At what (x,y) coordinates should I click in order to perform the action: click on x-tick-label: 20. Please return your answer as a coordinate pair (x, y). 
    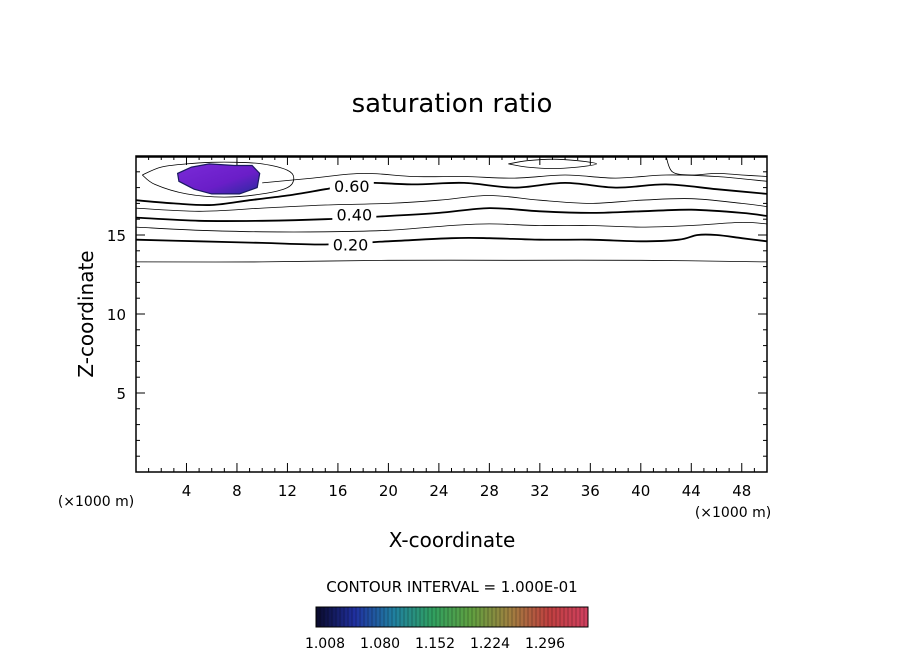
    Looking at the image, I should click on (388, 491).